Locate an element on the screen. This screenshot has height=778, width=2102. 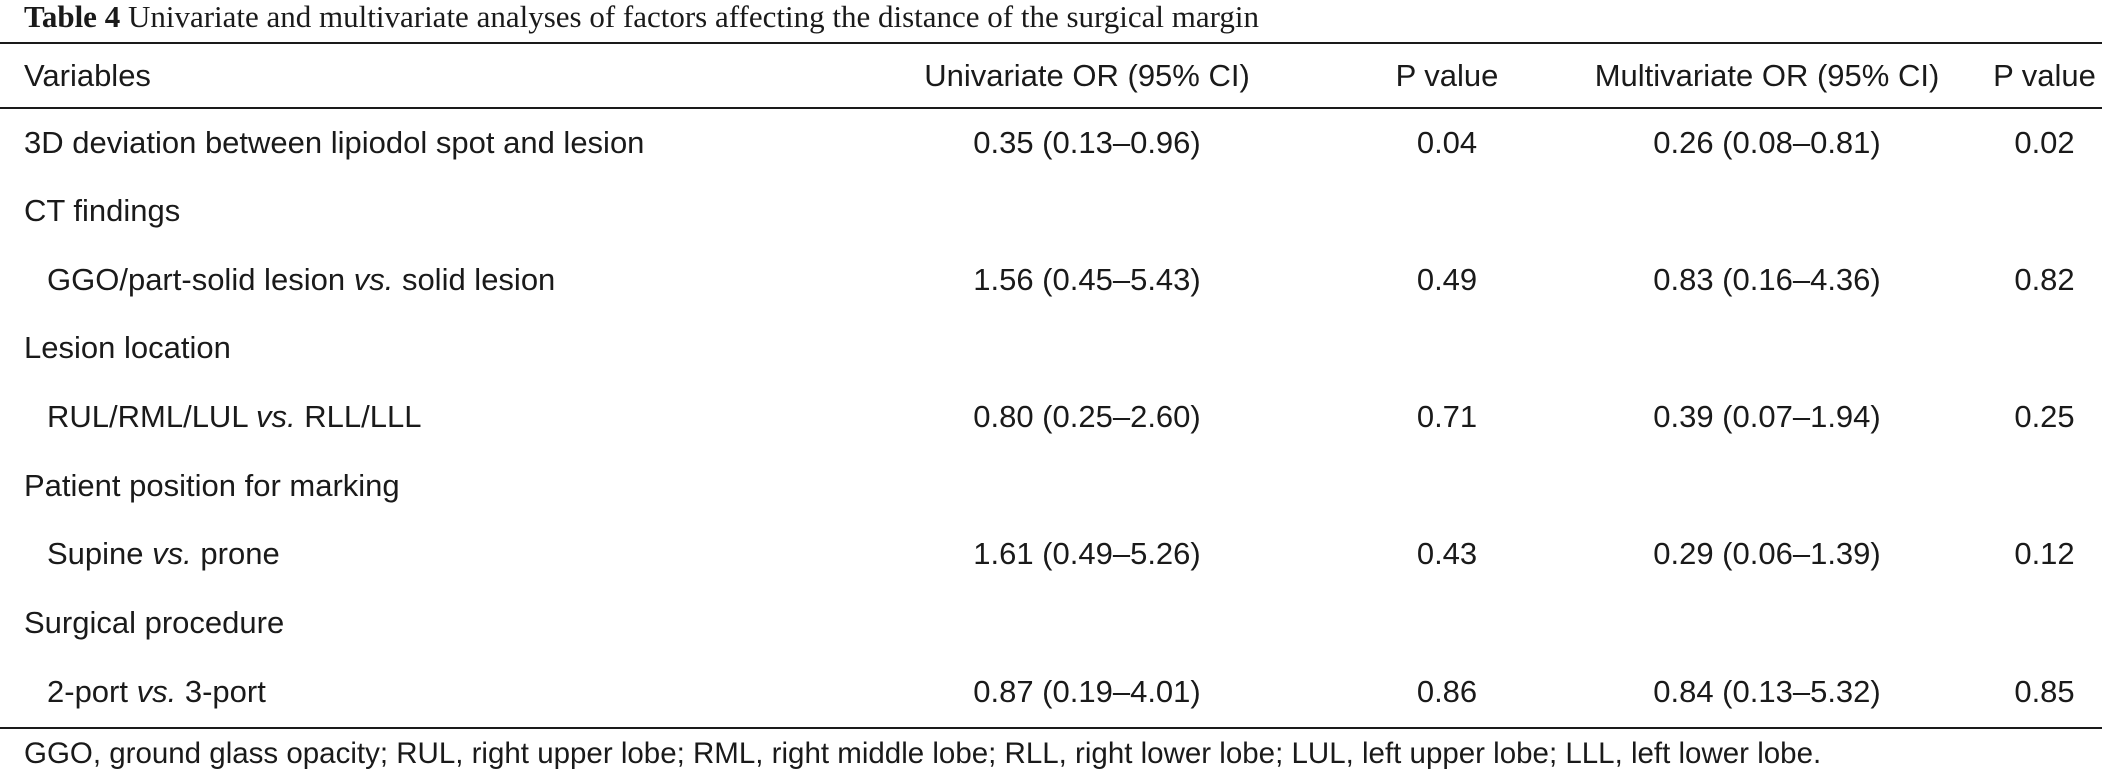
header-variables: Variables is located at coordinates (413, 76).